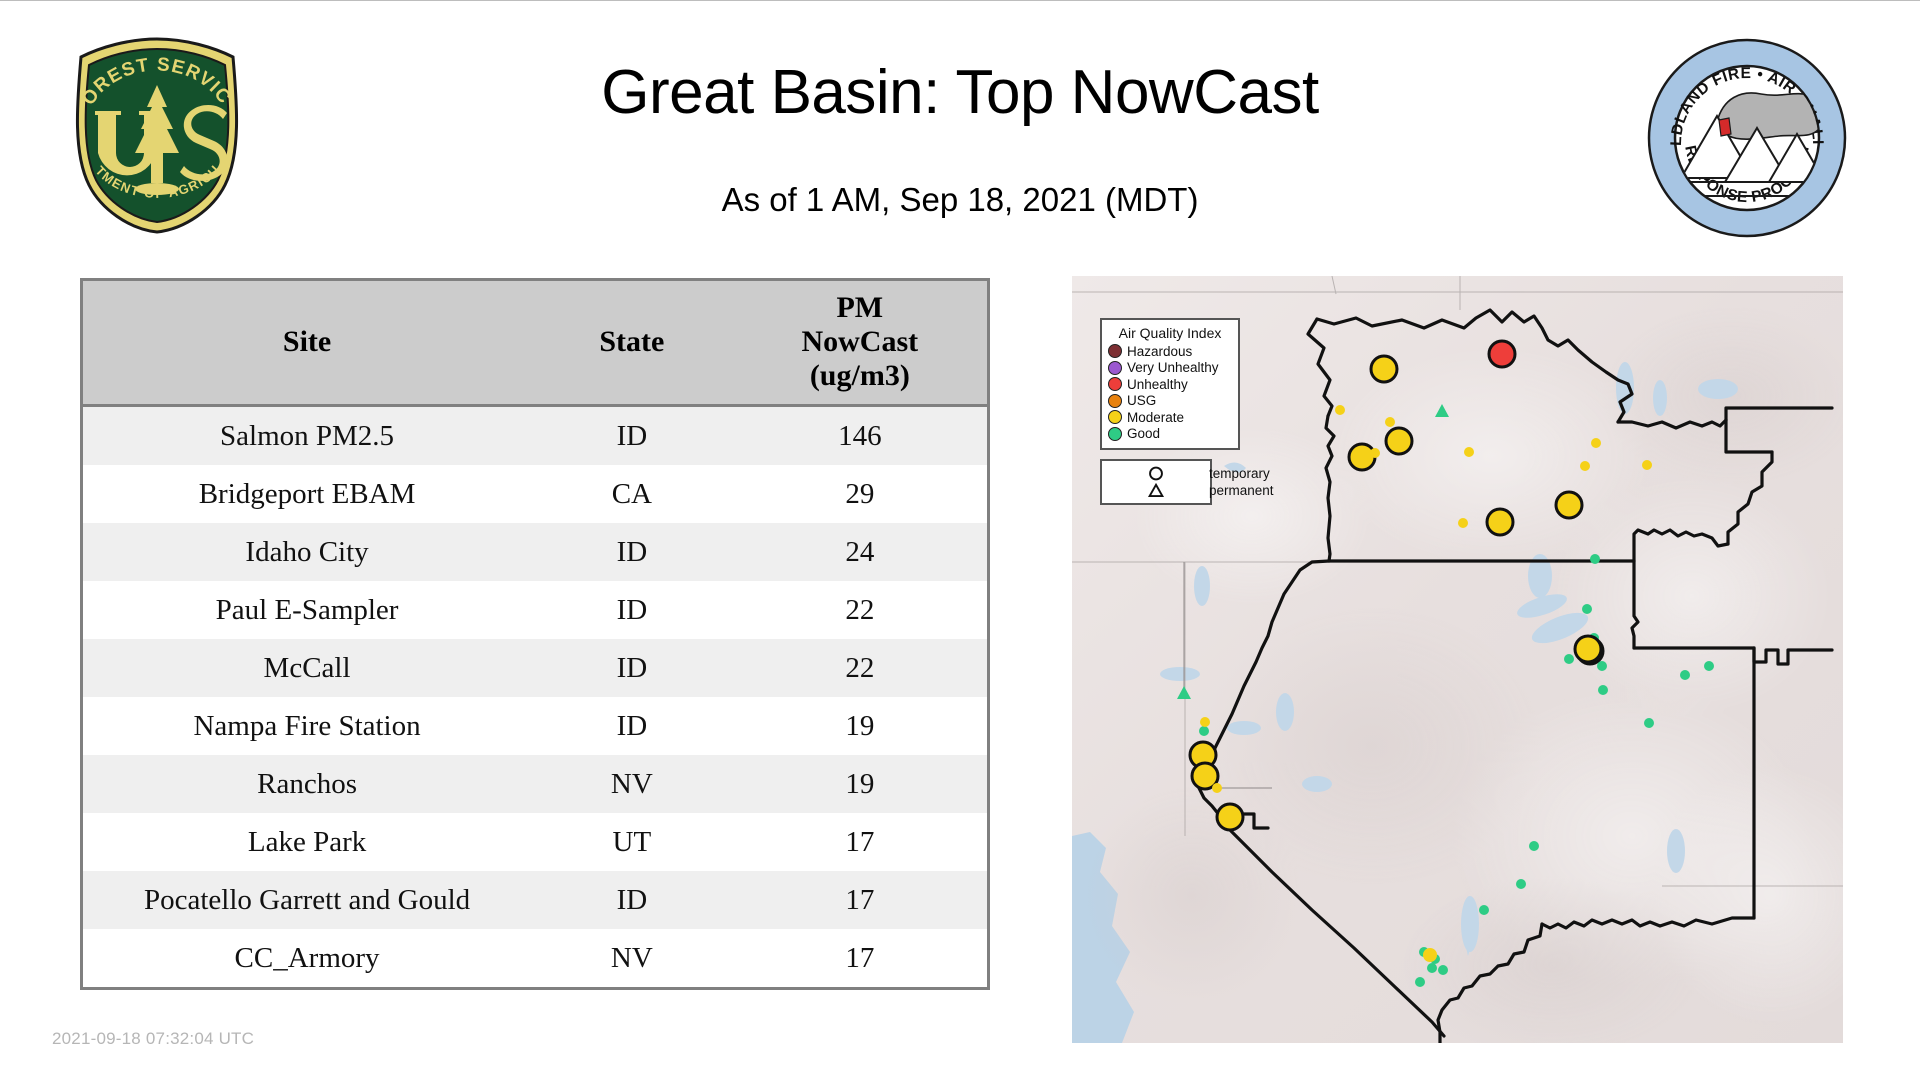  I want to click on table-row: Lake Park UT 17, so click(535, 841).